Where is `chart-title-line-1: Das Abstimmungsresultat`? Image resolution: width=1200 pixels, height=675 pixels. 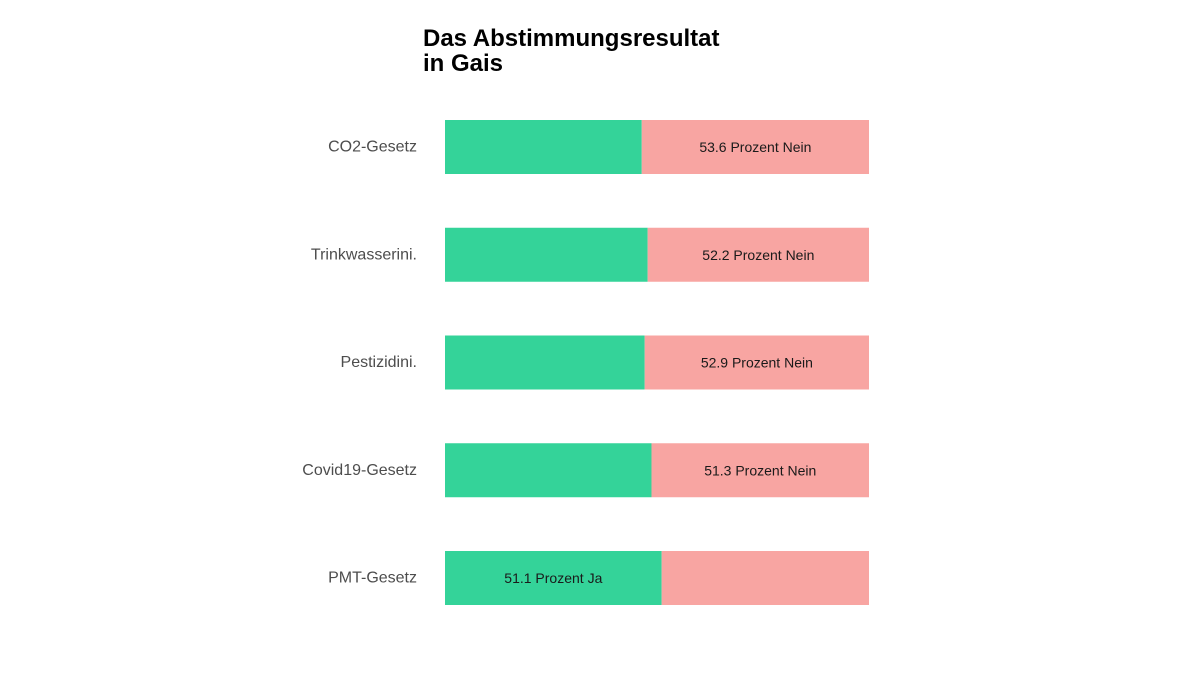
chart-title-line-1: Das Abstimmungsresultat is located at coordinates (571, 38).